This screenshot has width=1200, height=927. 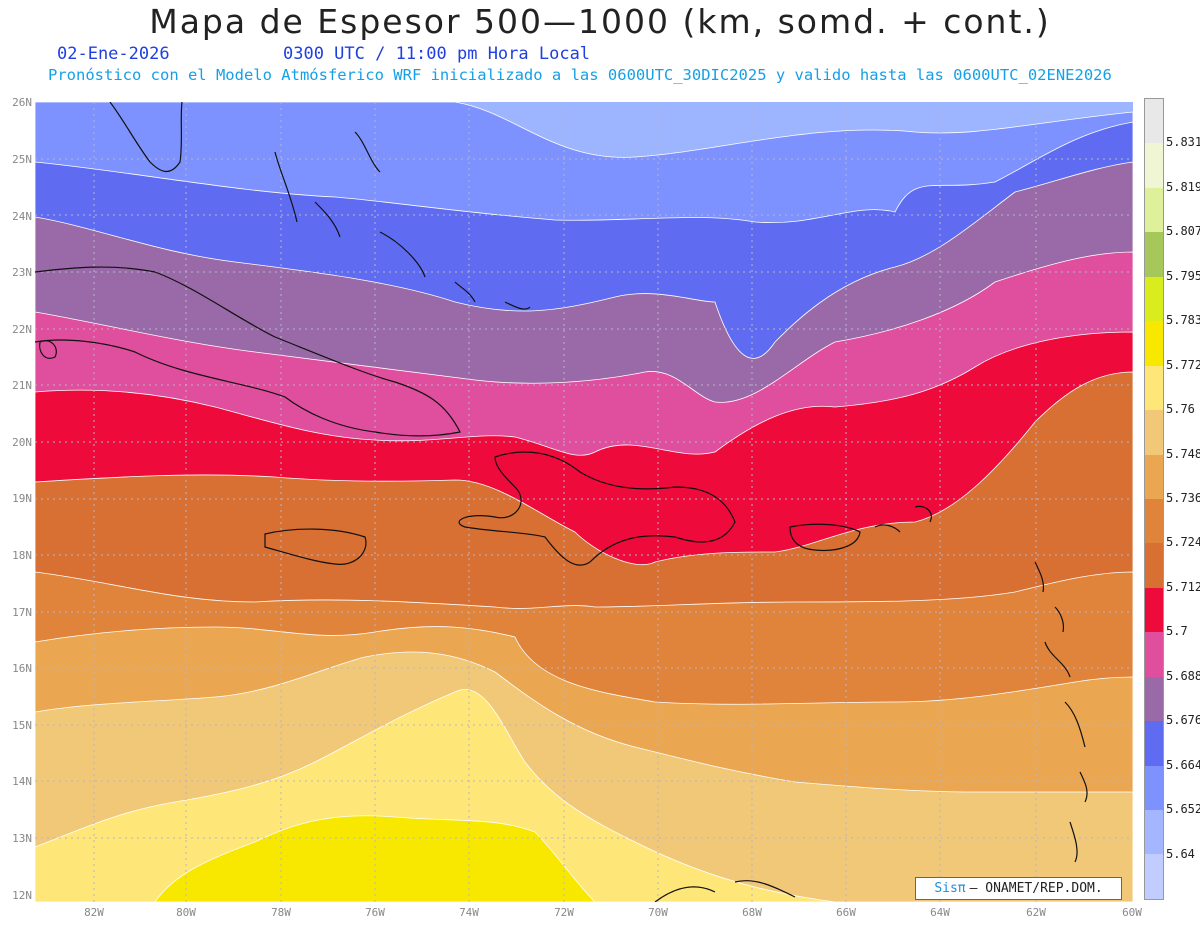 What do you see at coordinates (846, 912) in the screenshot?
I see `lon-label: 66W` at bounding box center [846, 912].